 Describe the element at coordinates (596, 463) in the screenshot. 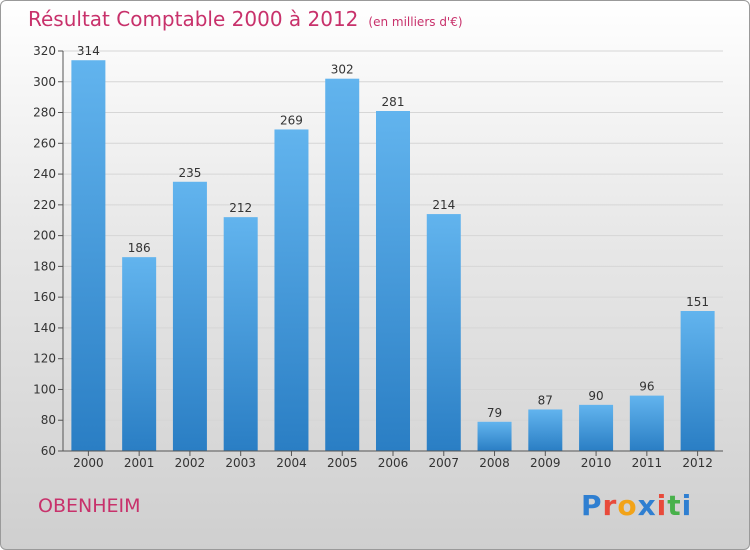

I see `x-tick-label: 2010` at that location.